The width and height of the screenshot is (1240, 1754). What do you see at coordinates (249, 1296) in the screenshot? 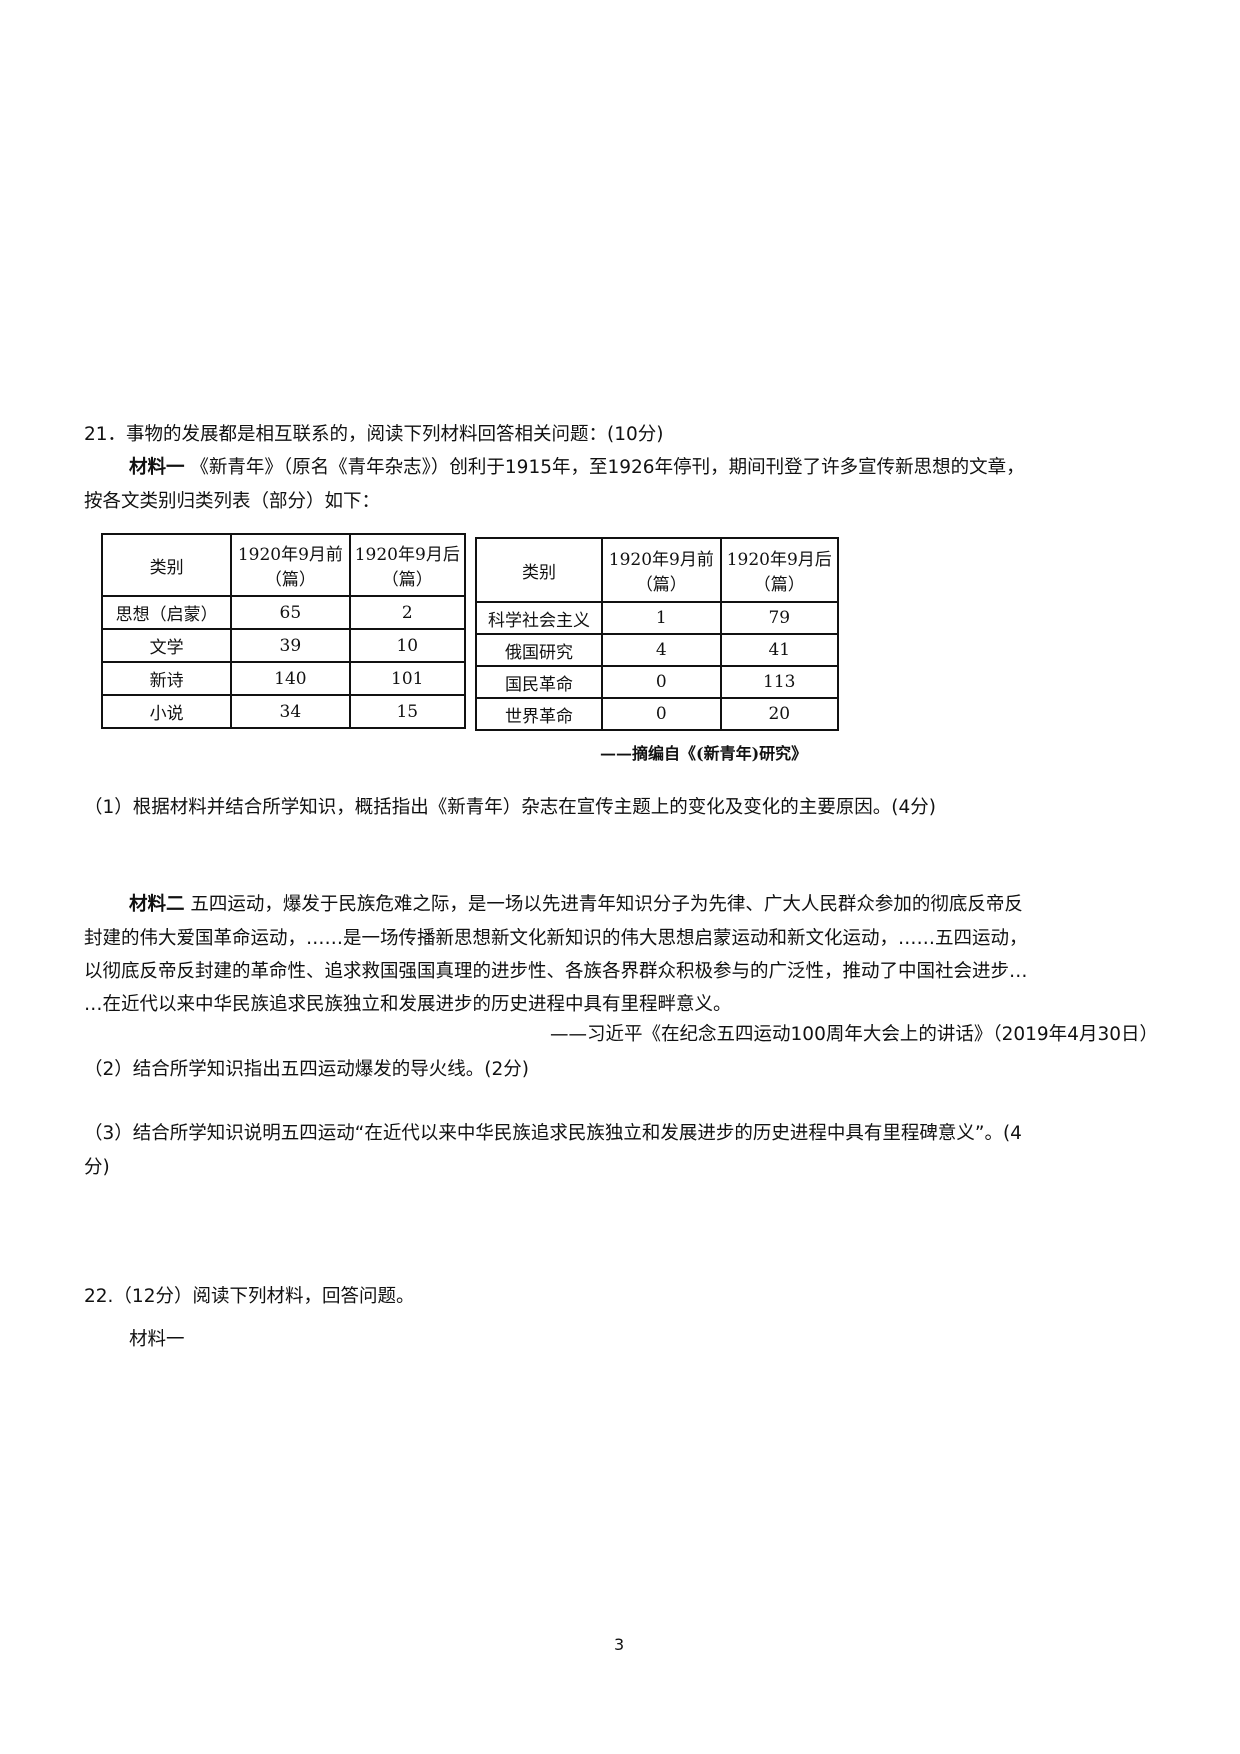
I see `q22-title: 22.（12分）阅读下列材料，回答问题。` at bounding box center [249, 1296].